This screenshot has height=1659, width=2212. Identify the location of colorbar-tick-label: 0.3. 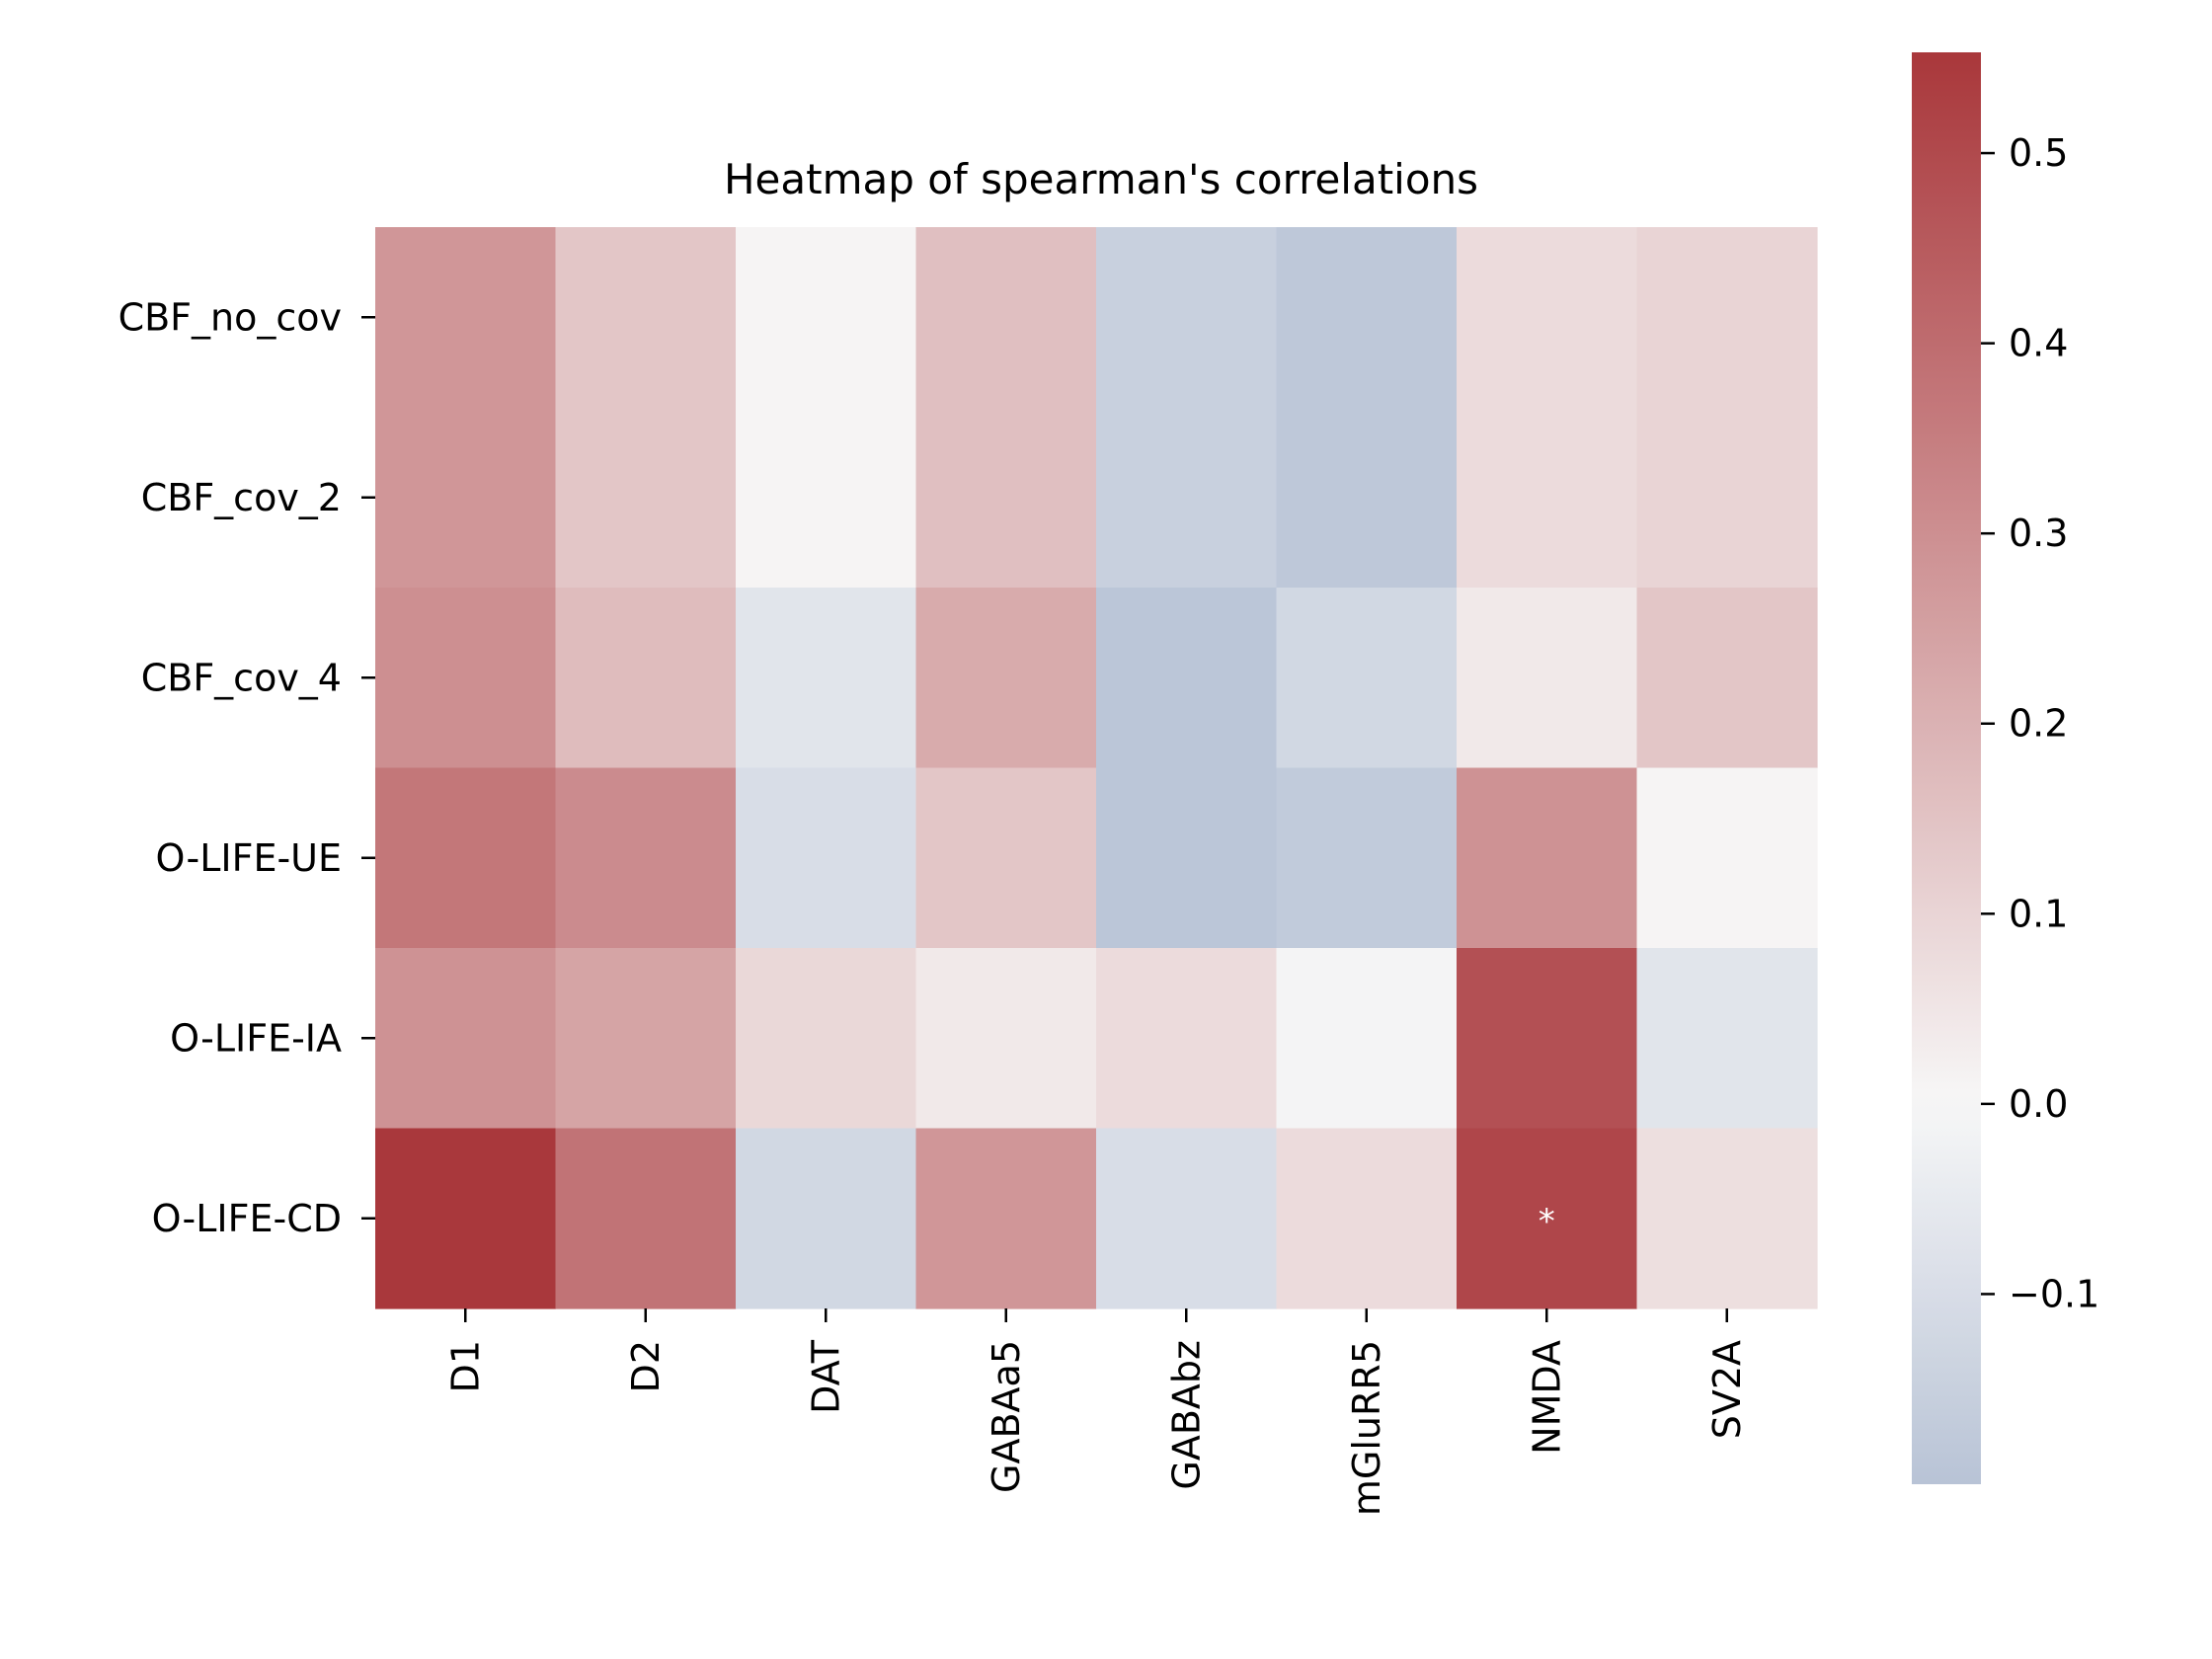
(2039, 533).